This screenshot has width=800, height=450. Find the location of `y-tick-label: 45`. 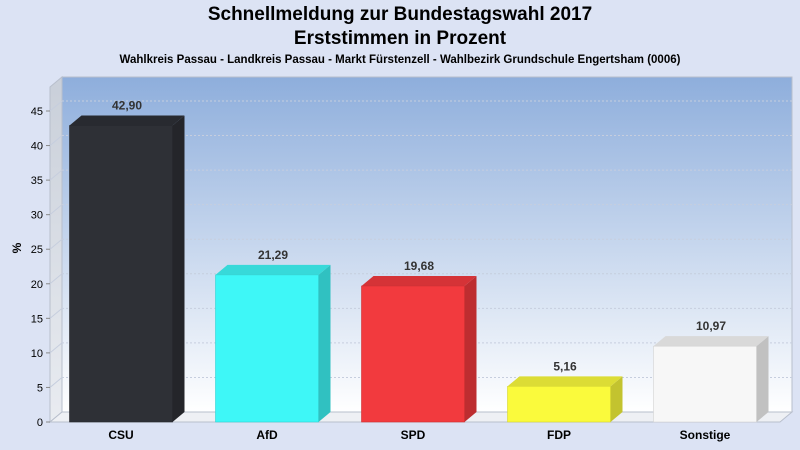

y-tick-label: 45 is located at coordinates (37, 112).